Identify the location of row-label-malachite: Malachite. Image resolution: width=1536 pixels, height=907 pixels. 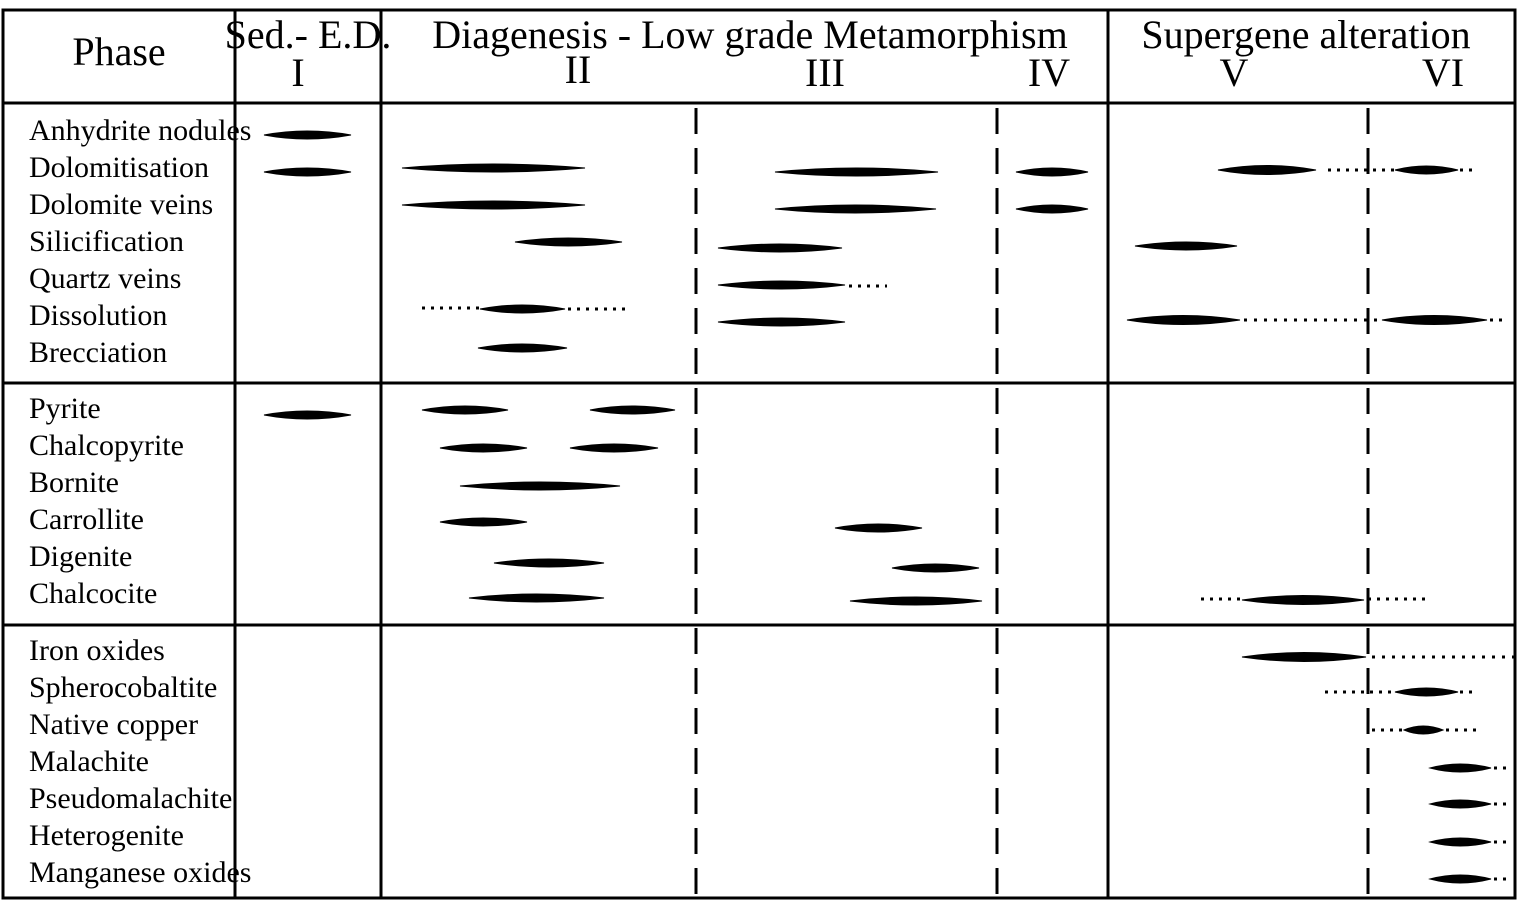
(89, 761).